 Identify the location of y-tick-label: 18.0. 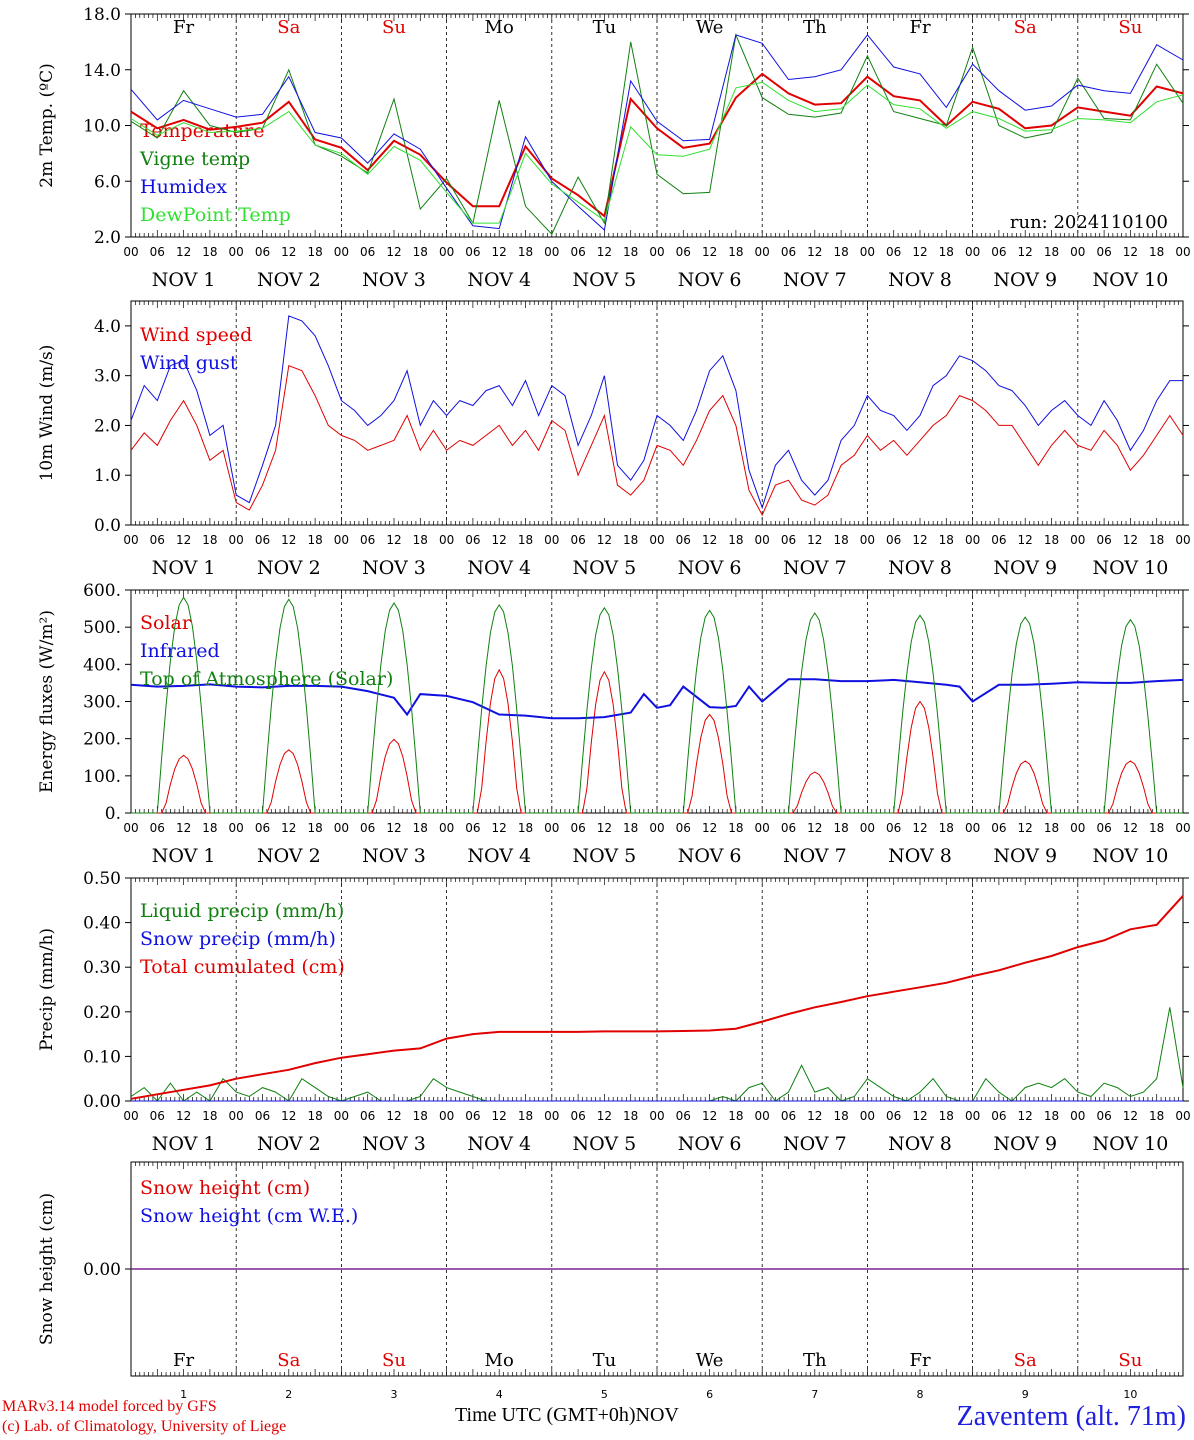
(102, 15).